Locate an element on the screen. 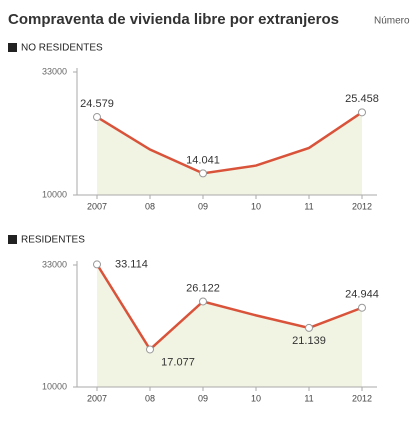 This screenshot has width=414, height=434. value-label: 17.077 is located at coordinates (178, 362).